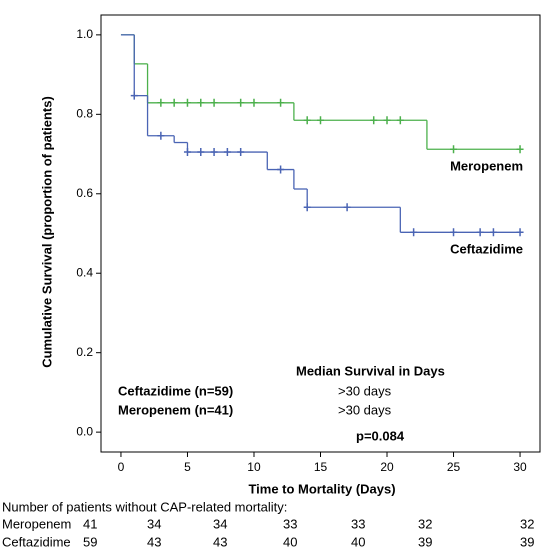  I want to click on p-value: p=0.084, so click(380, 435).